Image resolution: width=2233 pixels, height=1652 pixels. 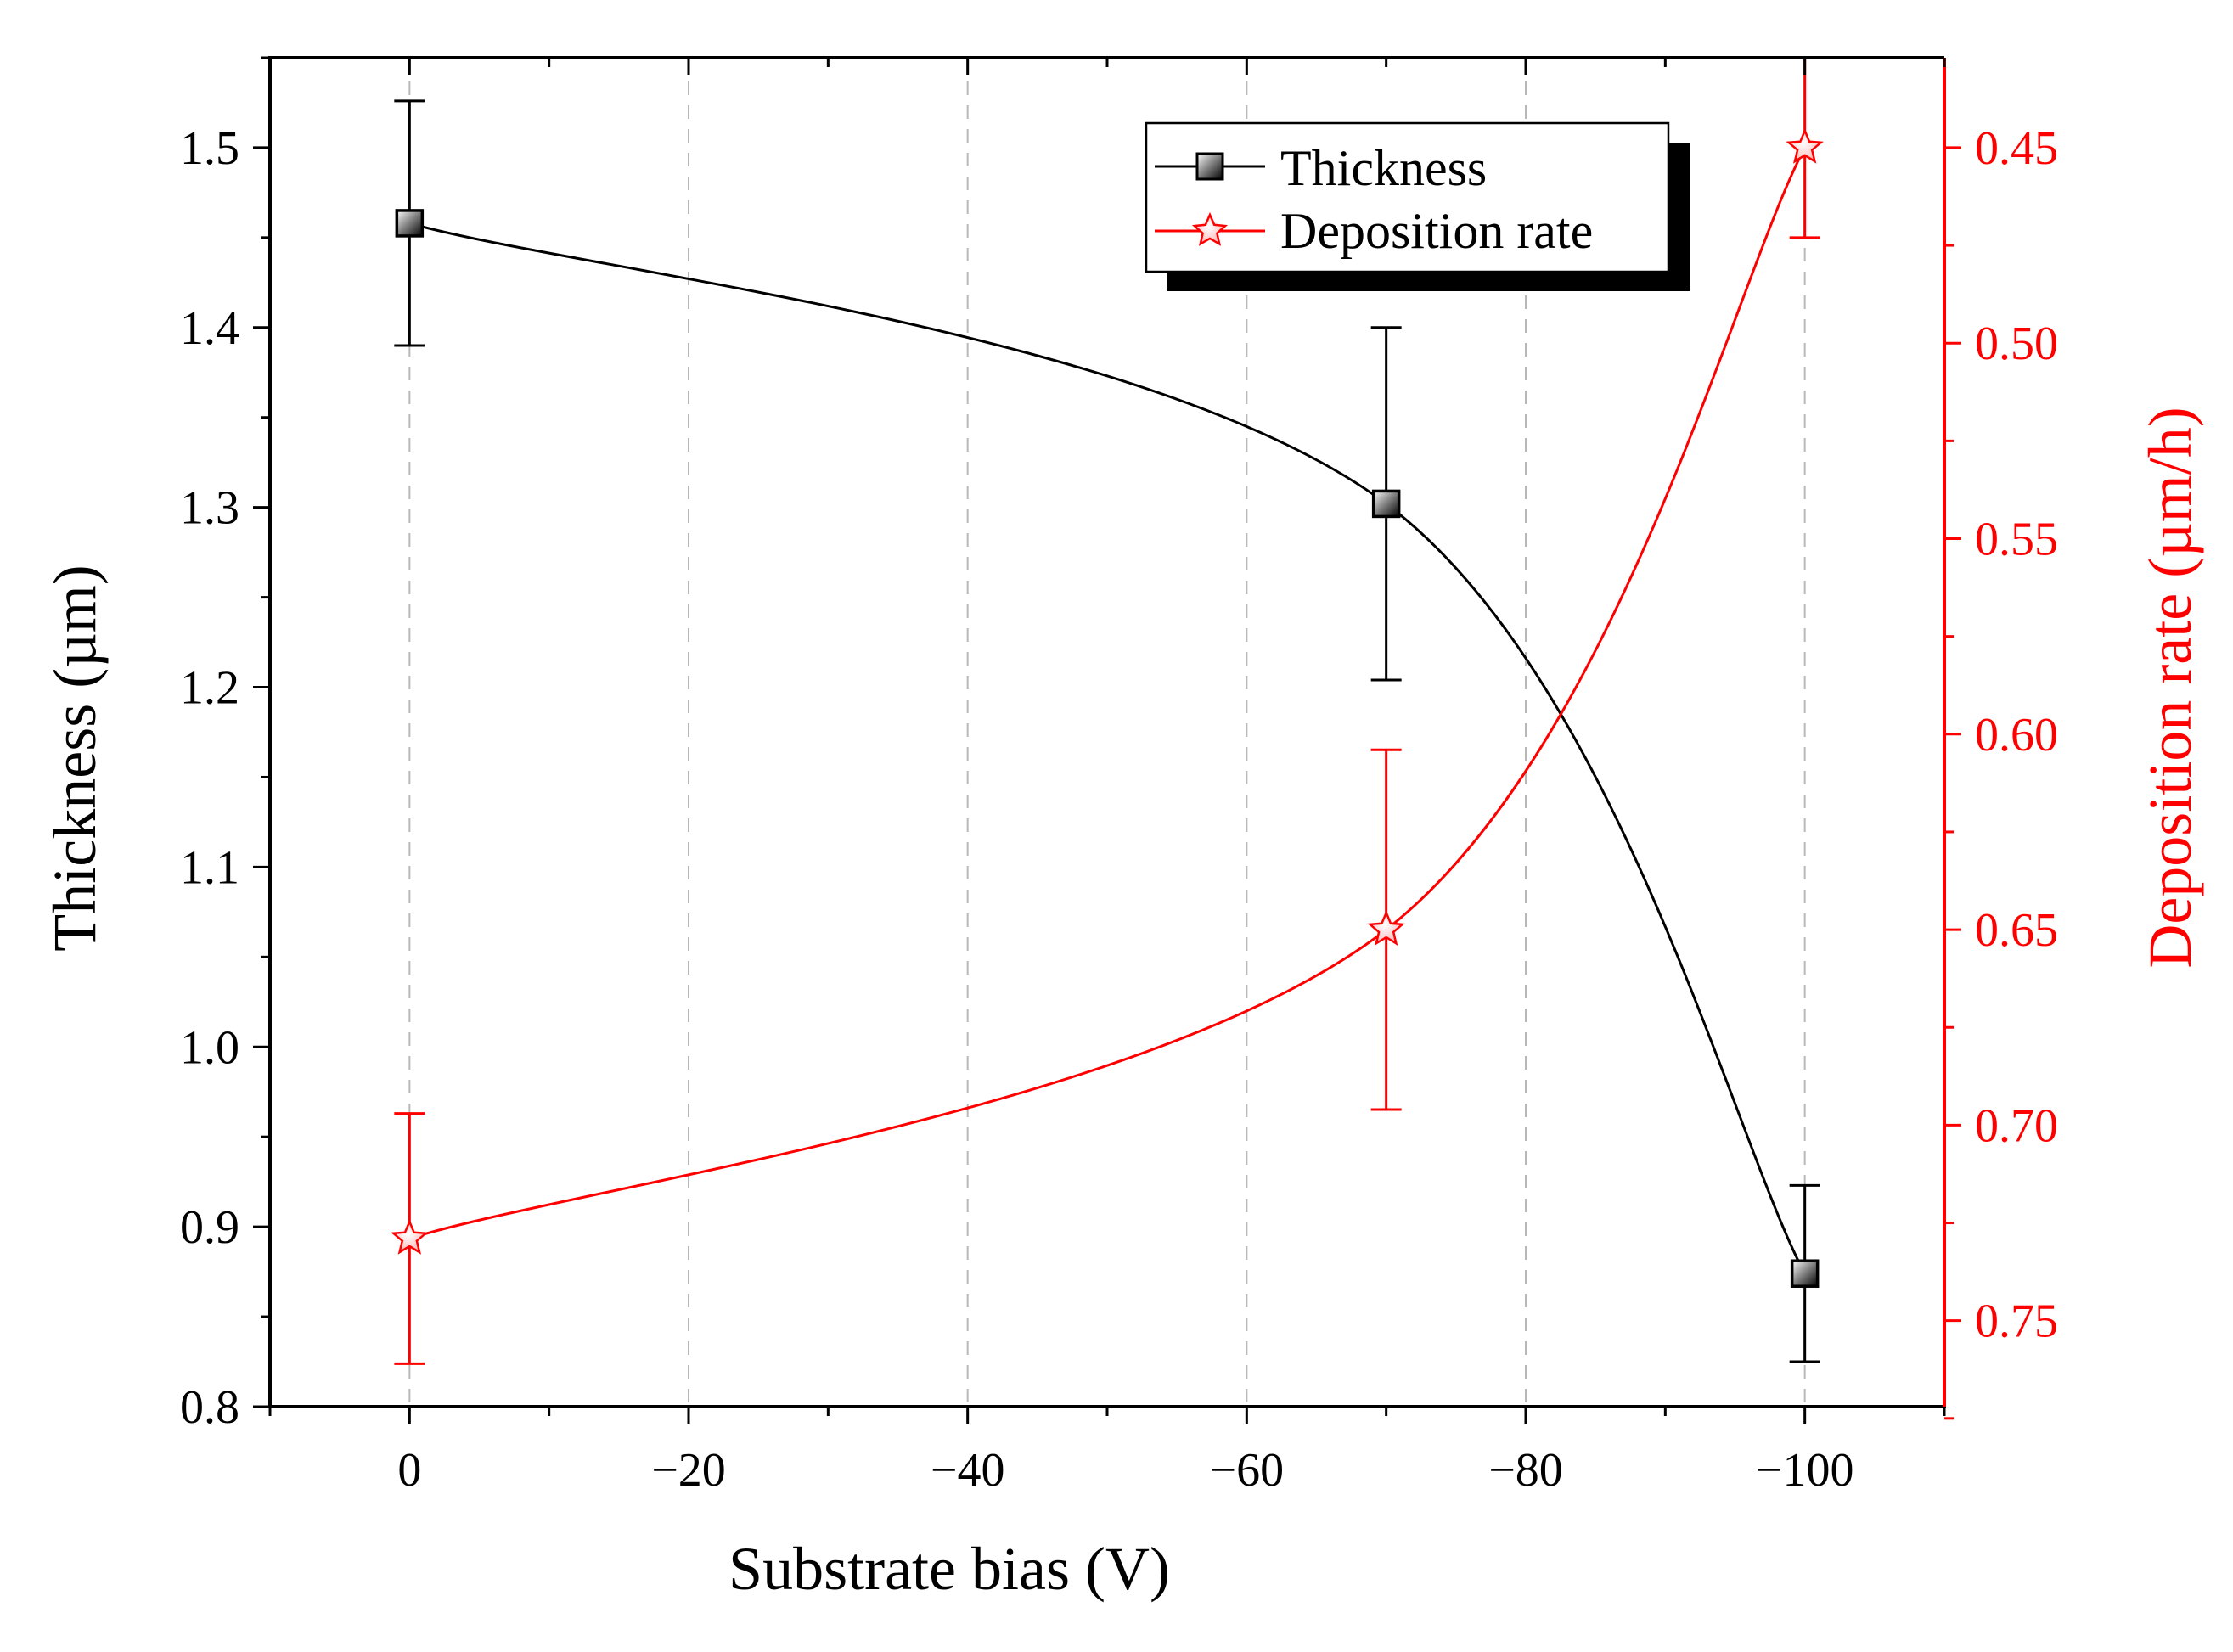 I want to click on legend-rate-label: Deposition rate, so click(x=1437, y=231).